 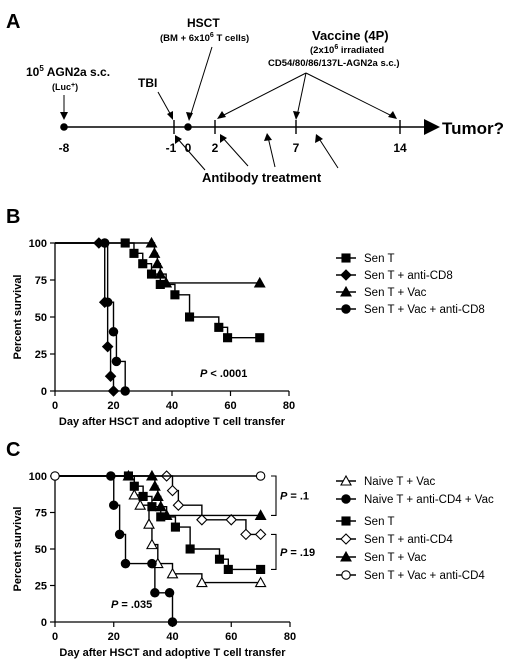 What do you see at coordinates (429, 500) in the screenshot?
I see `legend-label: Naive T + anti-CD4 + Vac` at bounding box center [429, 500].